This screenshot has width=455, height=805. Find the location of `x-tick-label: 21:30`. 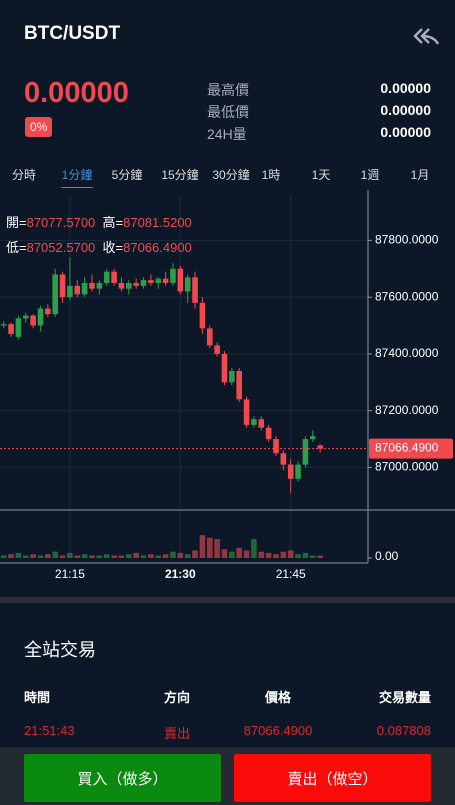

x-tick-label: 21:30 is located at coordinates (180, 574).